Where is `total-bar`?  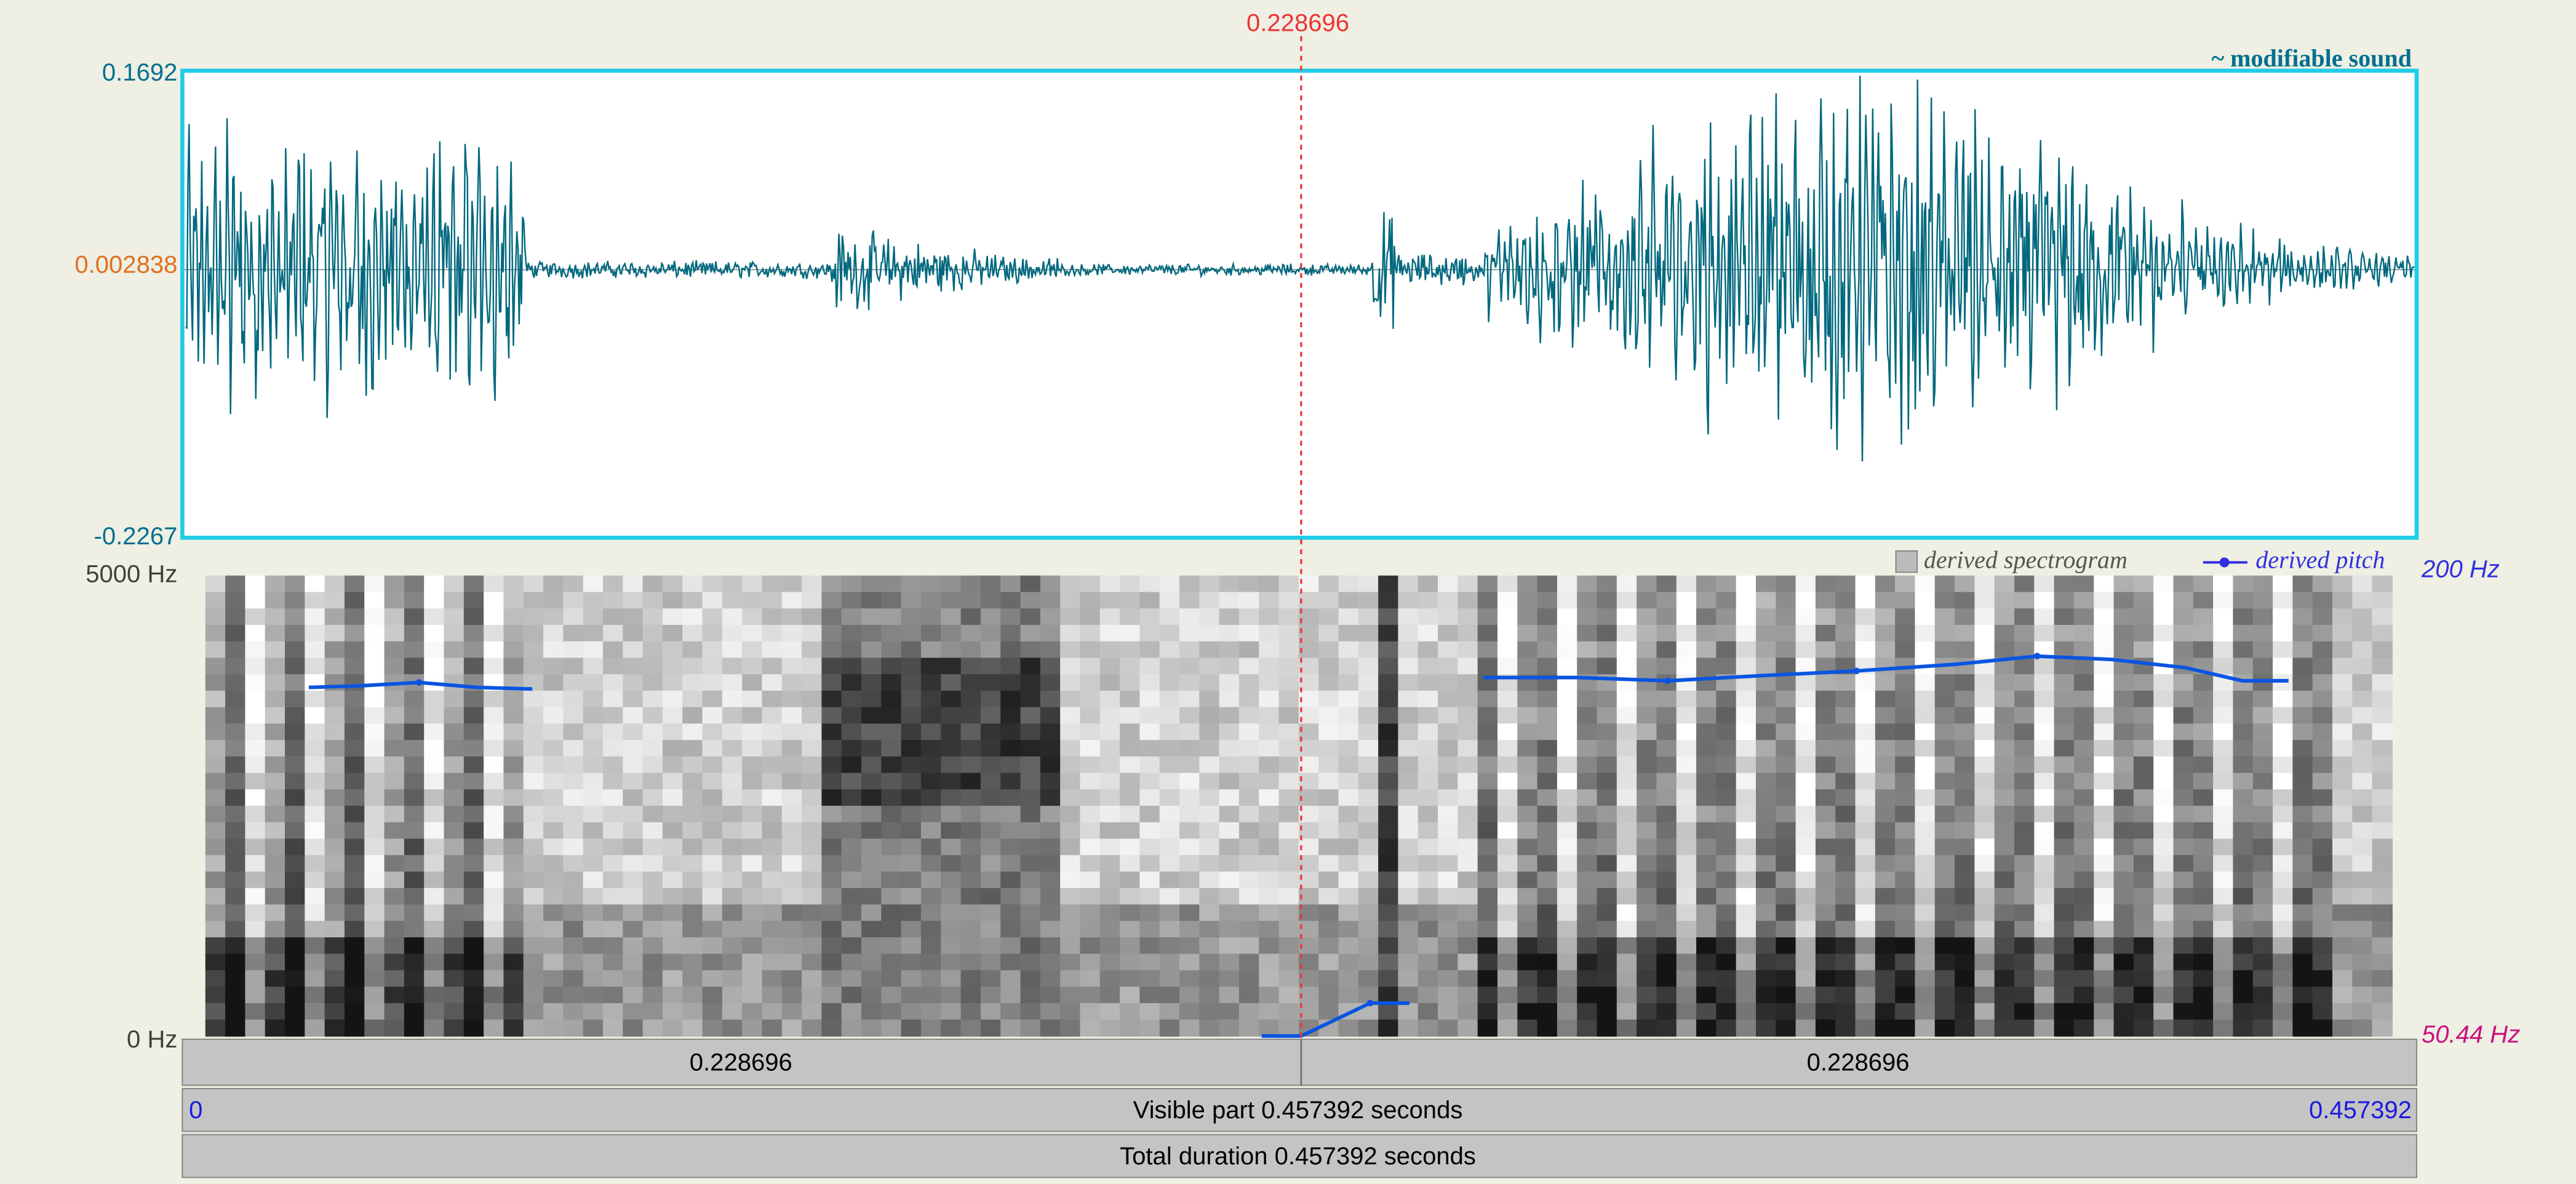 total-bar is located at coordinates (1299, 1156).